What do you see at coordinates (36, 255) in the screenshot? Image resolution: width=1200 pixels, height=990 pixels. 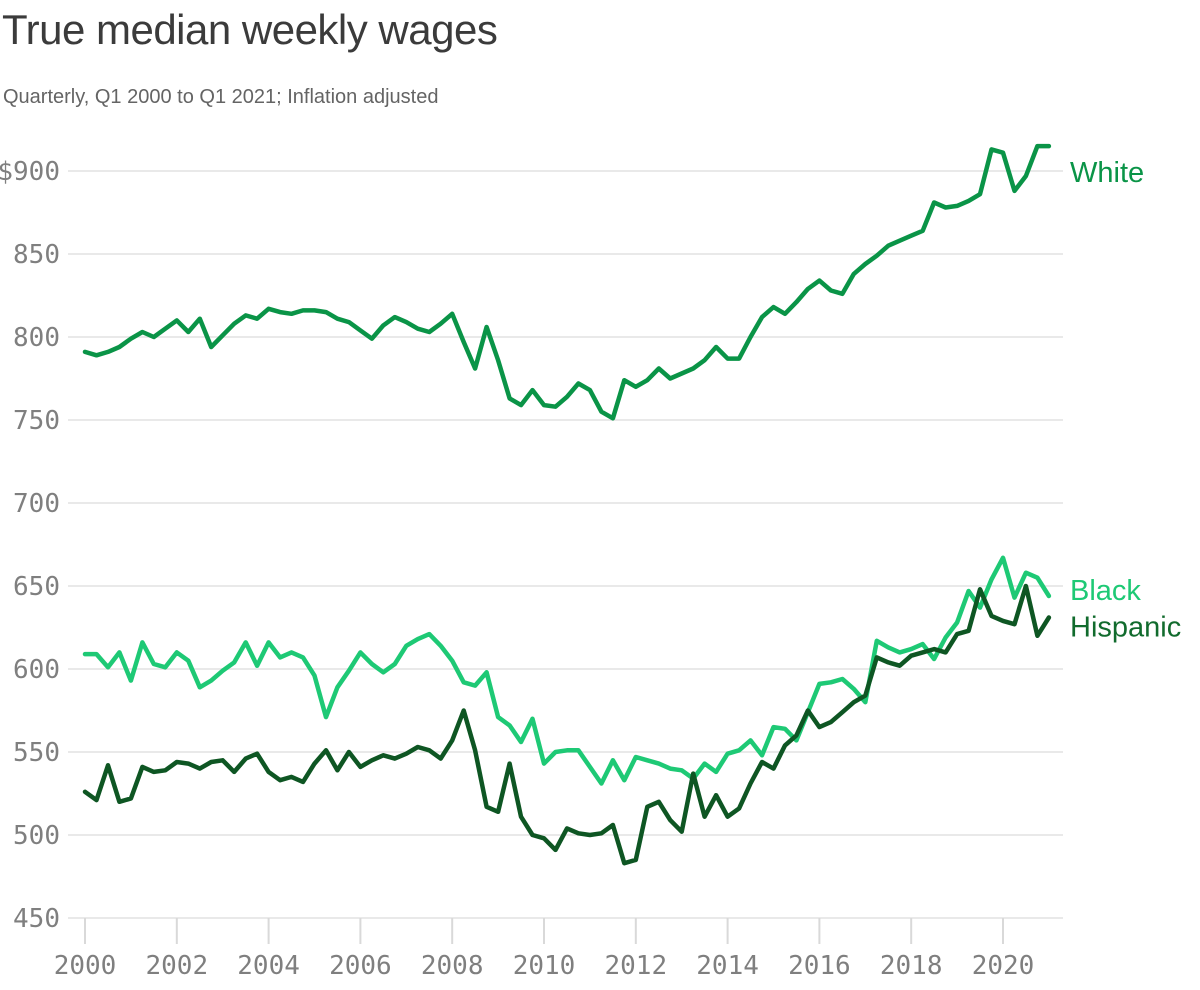 I see `y-axis-tick-label: 850` at bounding box center [36, 255].